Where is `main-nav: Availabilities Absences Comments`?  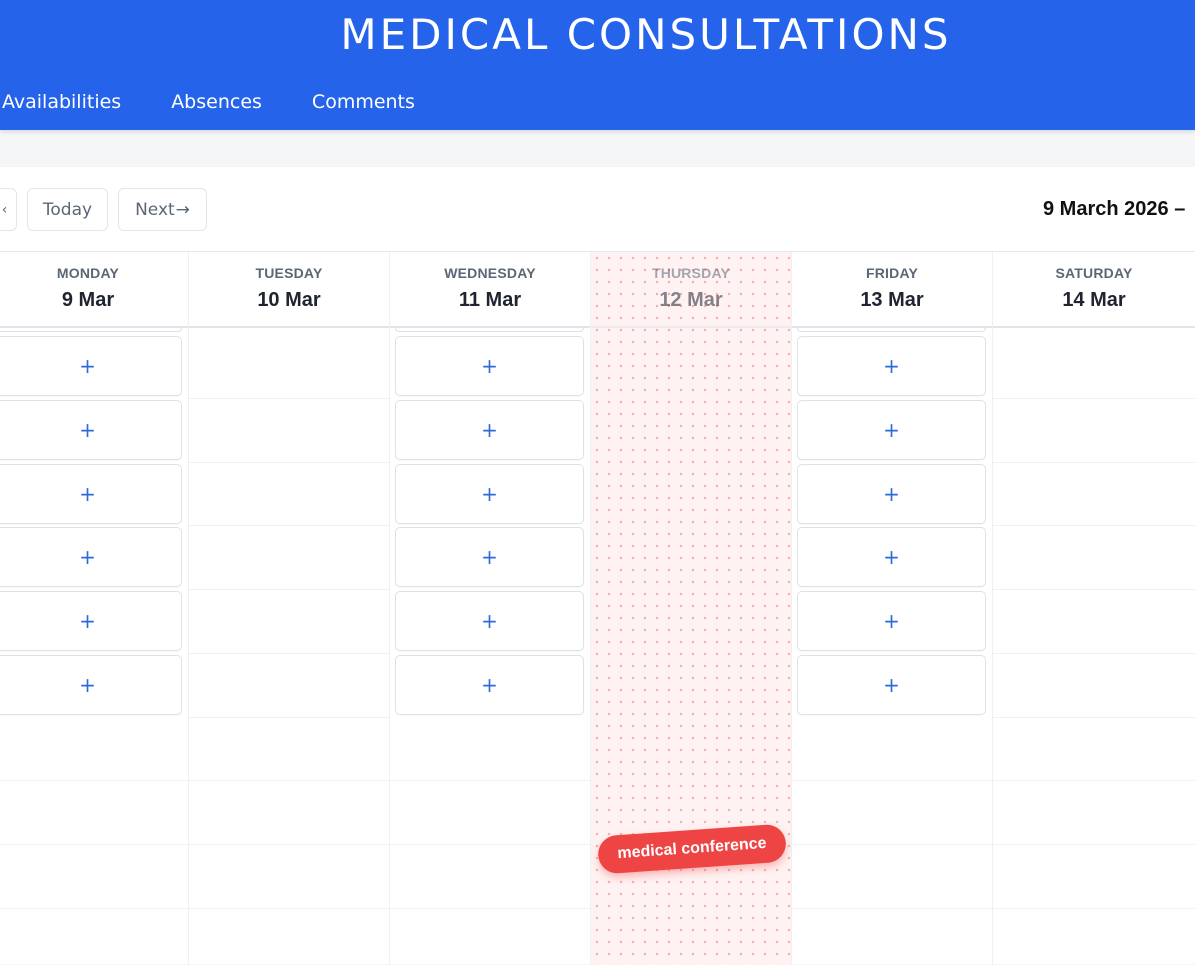
main-nav: Availabilities Absences Comments is located at coordinates (208, 102).